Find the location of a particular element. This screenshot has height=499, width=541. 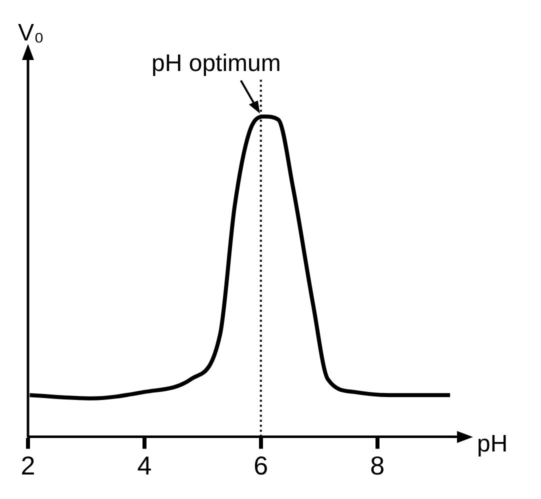

x-tick-label: 8 is located at coordinates (377, 465).